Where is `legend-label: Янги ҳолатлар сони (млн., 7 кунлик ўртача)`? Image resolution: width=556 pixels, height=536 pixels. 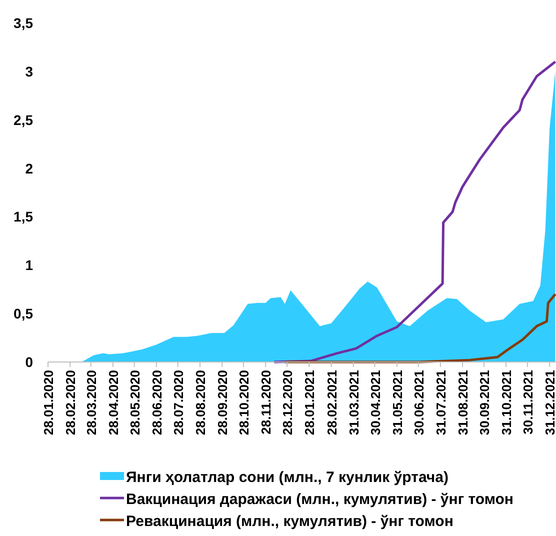
legend-label: Янги ҳолатлар сони (млн., 7 кунлик ўртача) is located at coordinates (287, 477).